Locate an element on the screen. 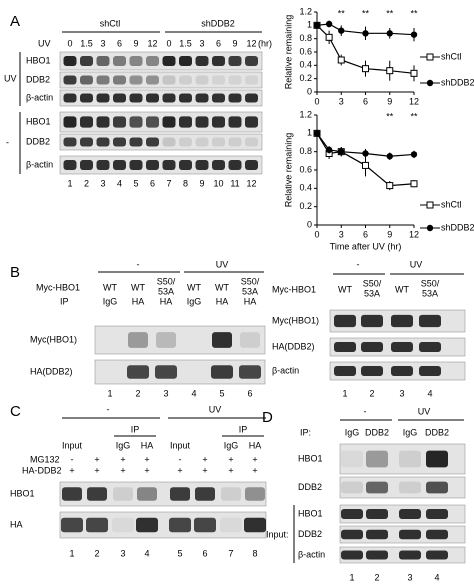  lane-number: 5 is located at coordinates (179, 553).